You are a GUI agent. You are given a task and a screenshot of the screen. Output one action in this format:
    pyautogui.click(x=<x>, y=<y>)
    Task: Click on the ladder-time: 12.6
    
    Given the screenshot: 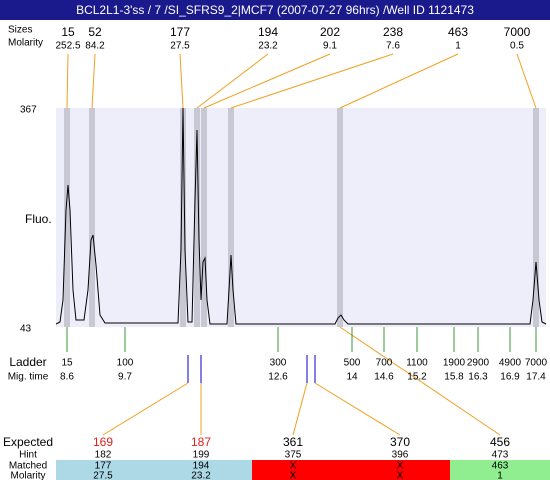 What is the action you would take?
    pyautogui.click(x=278, y=377)
    